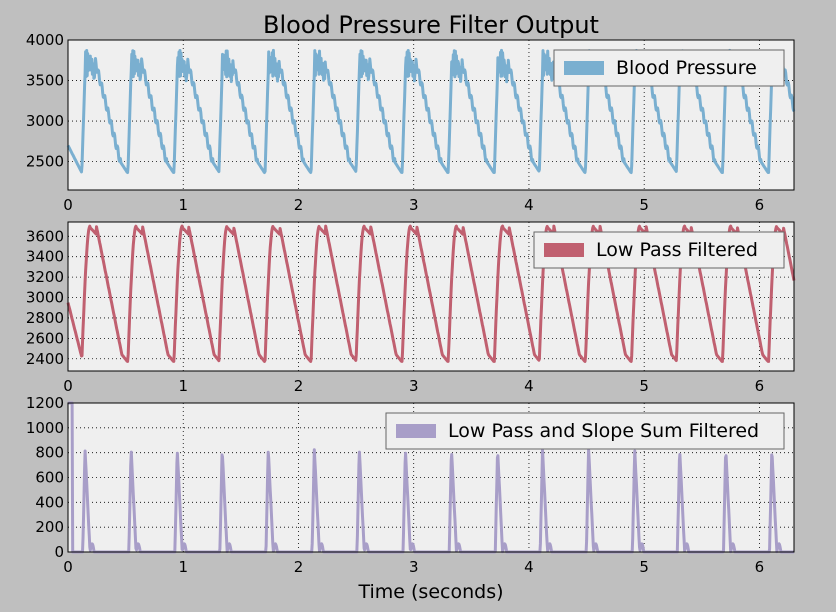 This screenshot has height=612, width=836. What do you see at coordinates (45, 428) in the screenshot?
I see `y-tick-label: 1000` at bounding box center [45, 428].